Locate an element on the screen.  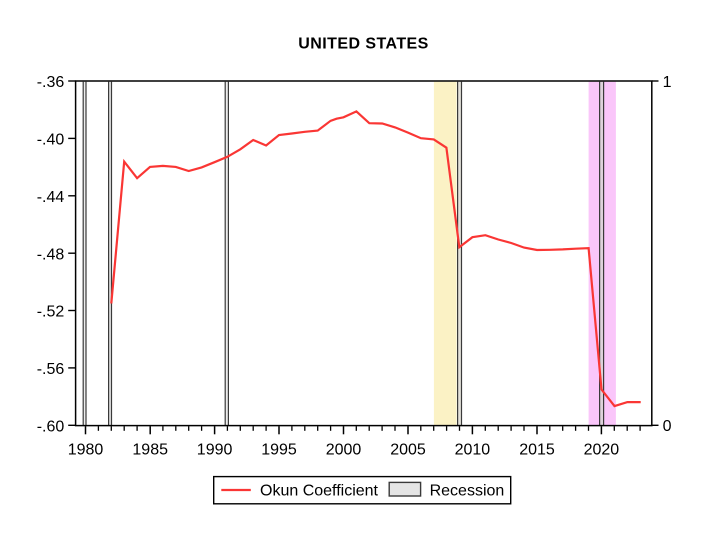
svg-text: Okun Coefficient is located at coordinates (319, 490).